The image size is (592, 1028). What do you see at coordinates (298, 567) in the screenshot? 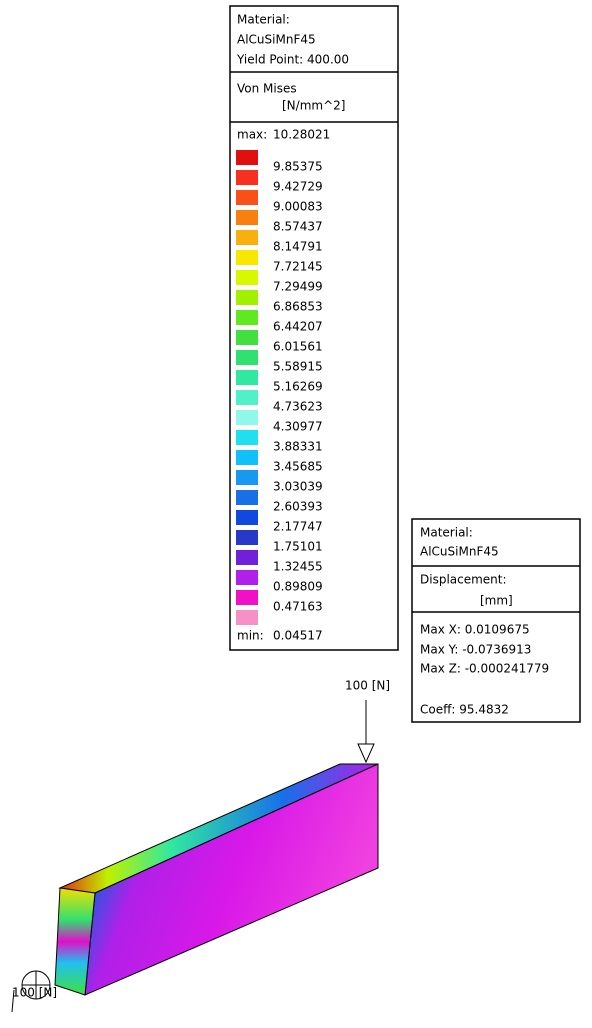
I see `level-label: 1.32455` at bounding box center [298, 567].